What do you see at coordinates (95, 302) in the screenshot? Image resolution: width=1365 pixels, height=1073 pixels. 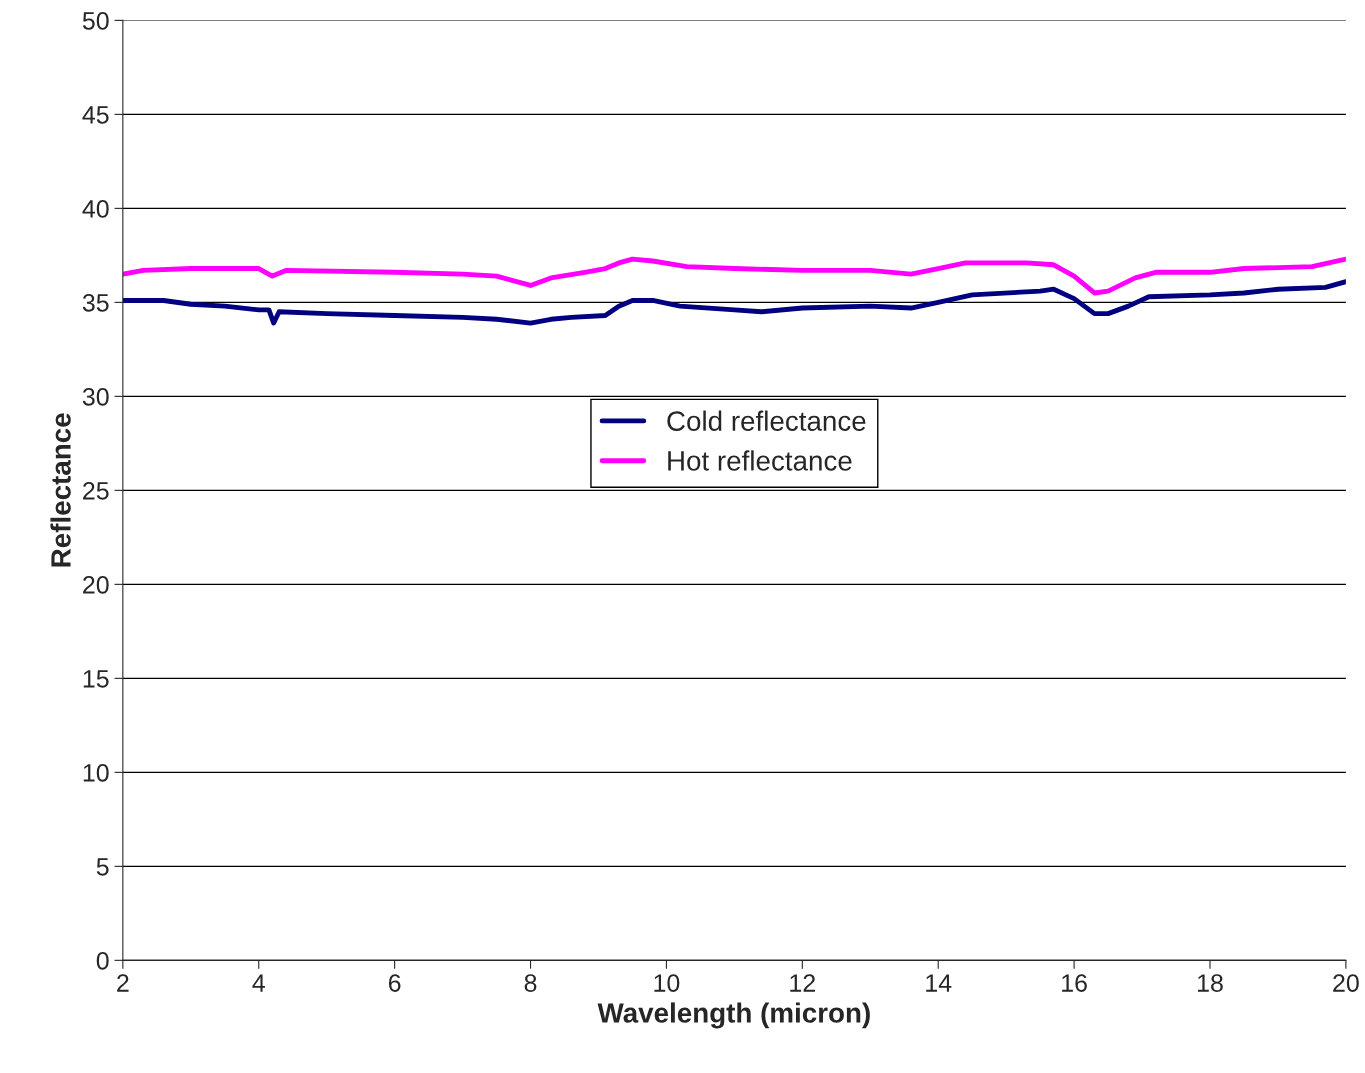 I see `y-tick-label: 35` at bounding box center [95, 302].